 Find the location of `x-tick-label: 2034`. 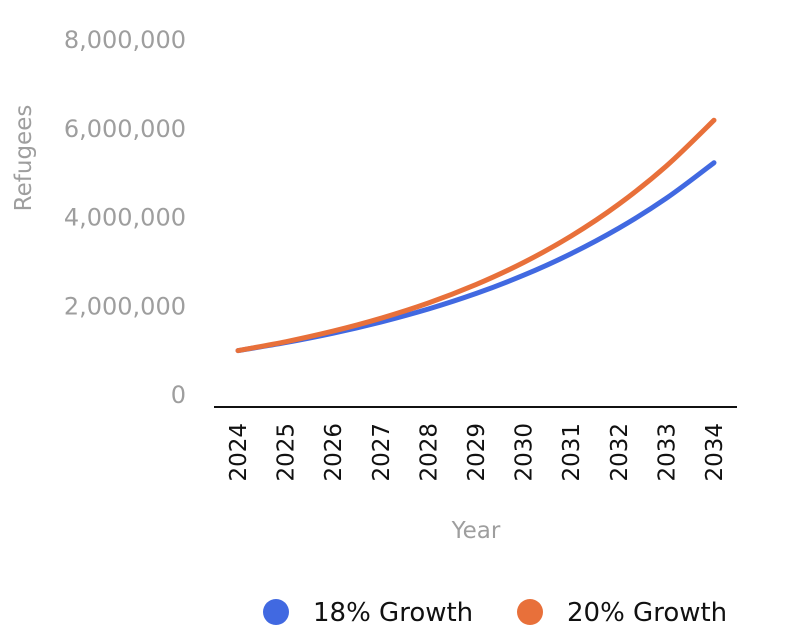

x-tick-label: 2034 is located at coordinates (715, 452).